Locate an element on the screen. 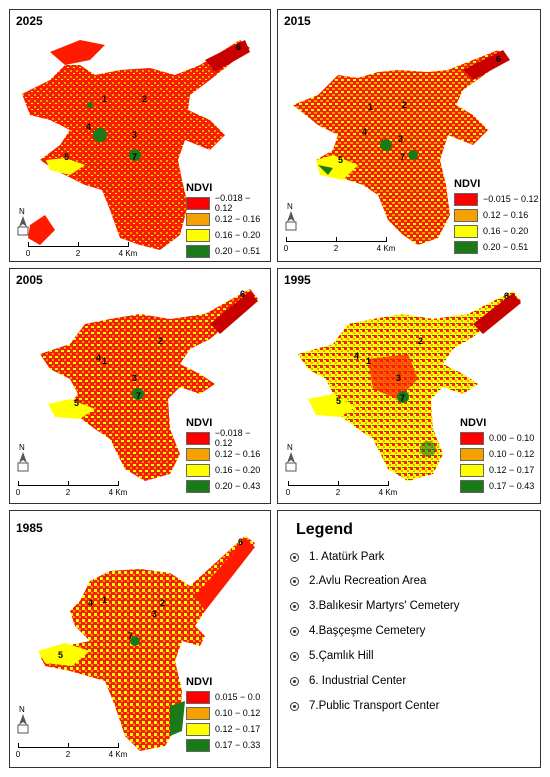 Image resolution: width=550 pixels, height=777 pixels. legend-item: 7.Public Transport Center is located at coordinates (364, 706).